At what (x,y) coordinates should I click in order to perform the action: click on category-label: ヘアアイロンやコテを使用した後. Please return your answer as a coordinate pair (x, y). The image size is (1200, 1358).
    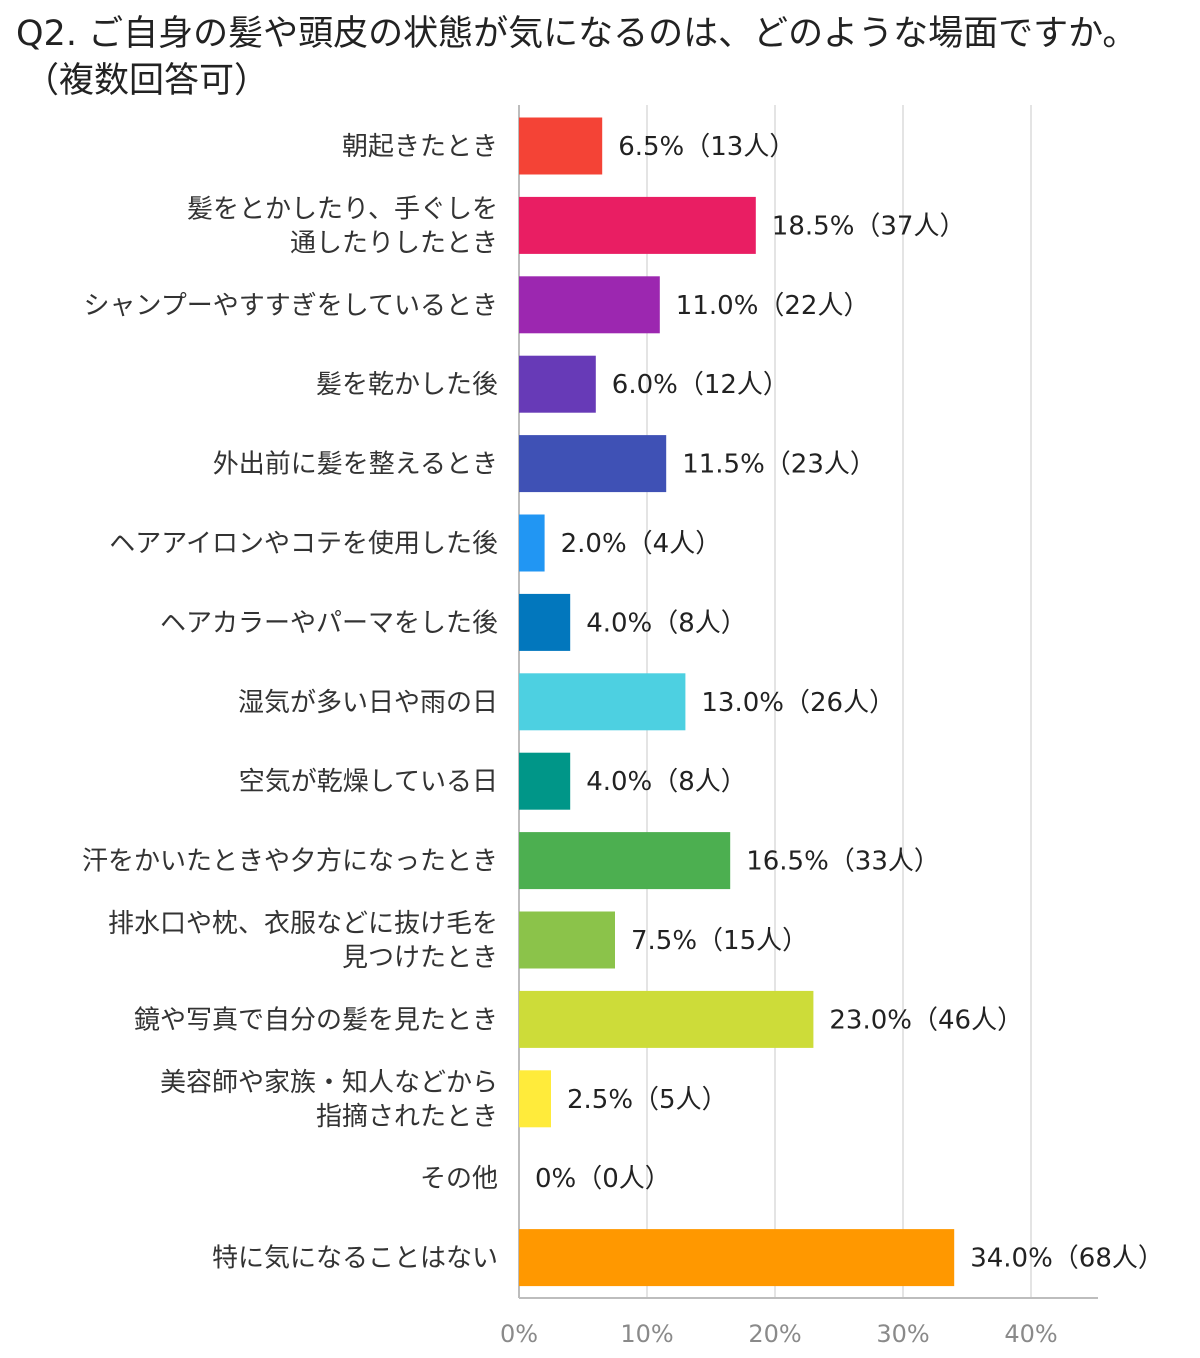
    Looking at the image, I should click on (303, 544).